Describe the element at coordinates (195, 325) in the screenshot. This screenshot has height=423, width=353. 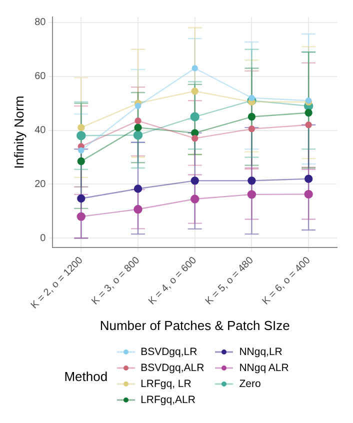
I see `x-axis-title: Number of Patches & Patch SIze` at that location.